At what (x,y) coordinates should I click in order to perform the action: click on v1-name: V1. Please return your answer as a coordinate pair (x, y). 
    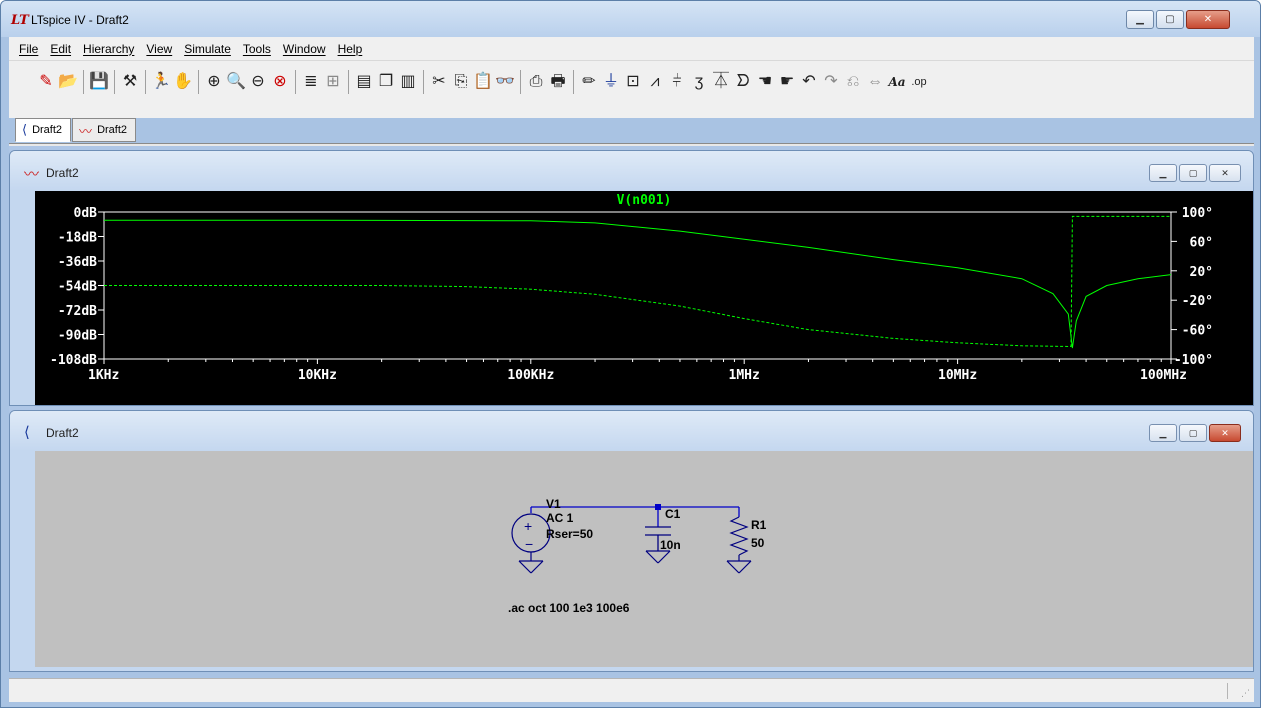
    Looking at the image, I should click on (553, 504).